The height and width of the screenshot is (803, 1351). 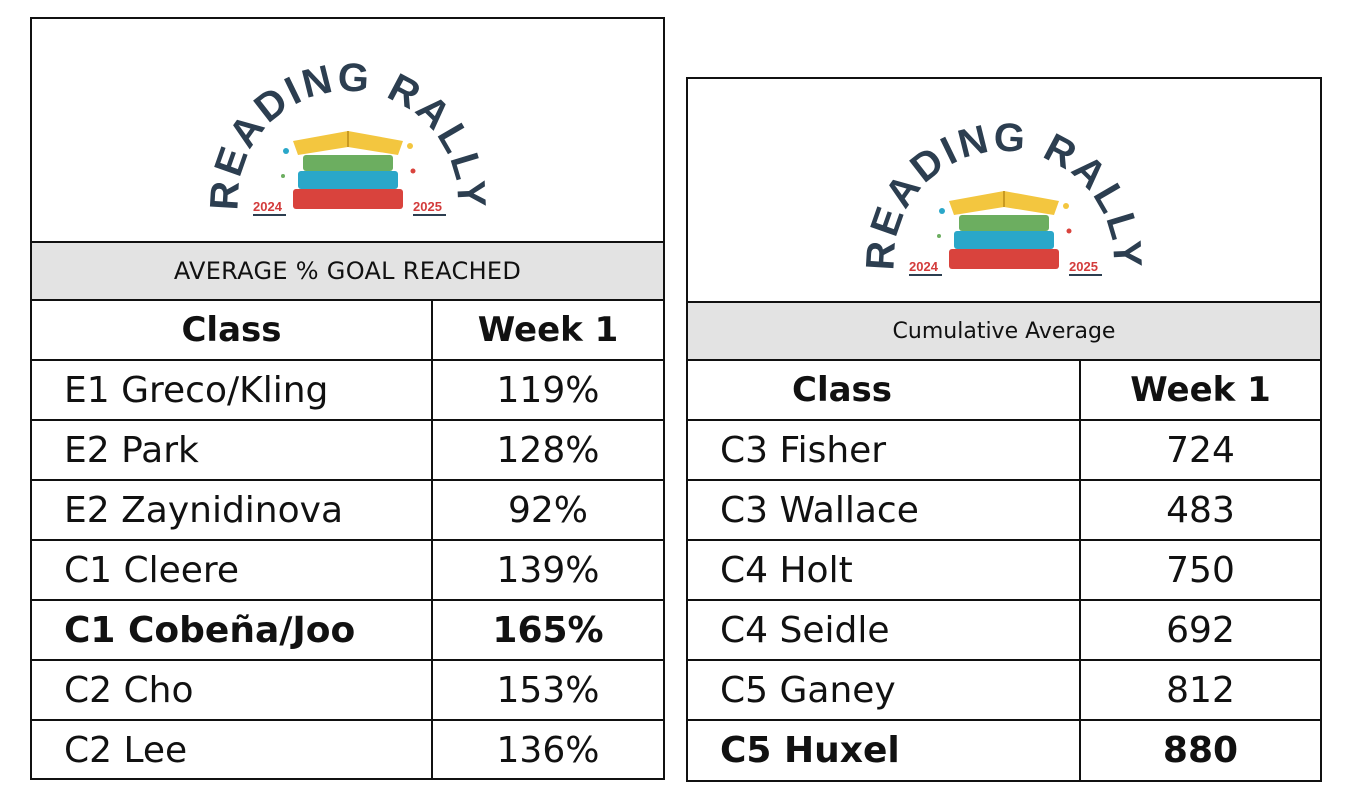 I want to click on value-cell: 750, so click(x=1199, y=570).